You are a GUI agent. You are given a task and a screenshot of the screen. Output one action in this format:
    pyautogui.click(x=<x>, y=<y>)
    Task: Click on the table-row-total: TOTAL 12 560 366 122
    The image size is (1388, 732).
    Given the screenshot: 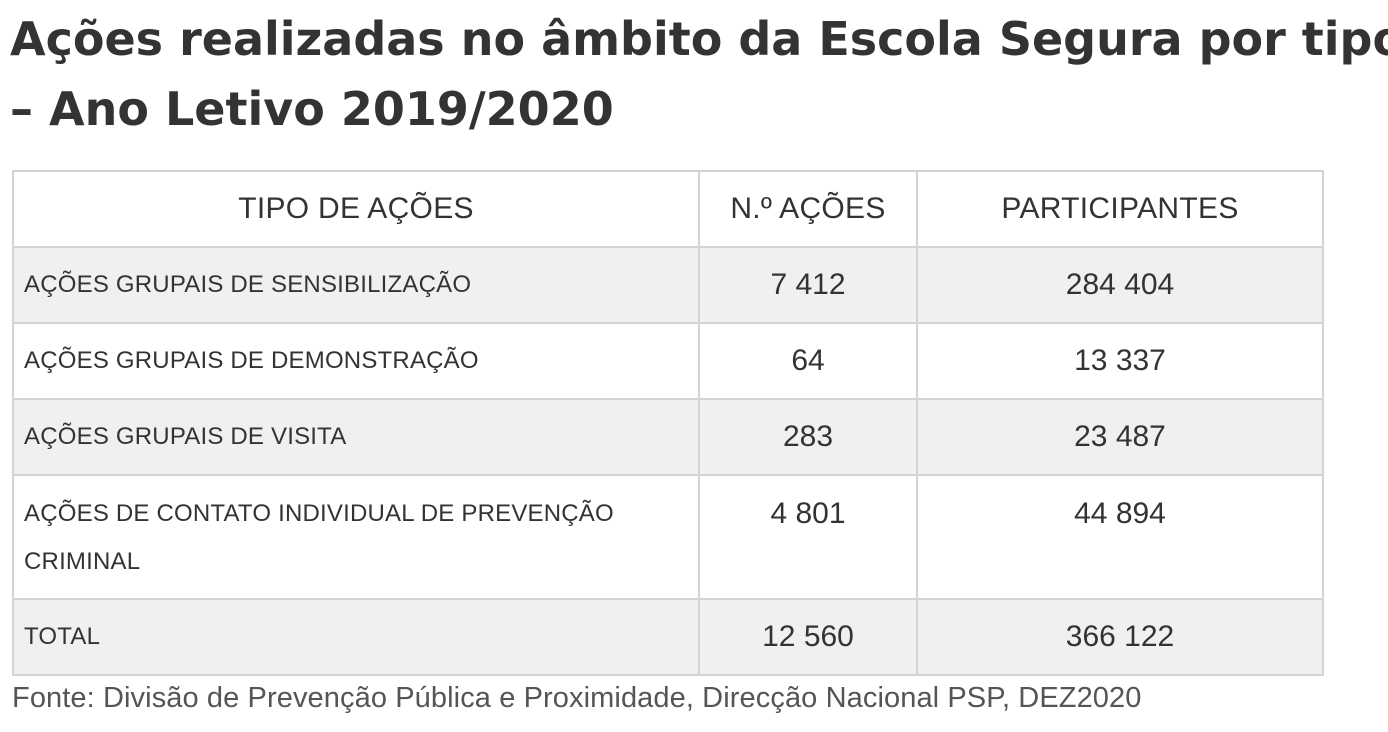 What is the action you would take?
    pyautogui.click(x=668, y=637)
    